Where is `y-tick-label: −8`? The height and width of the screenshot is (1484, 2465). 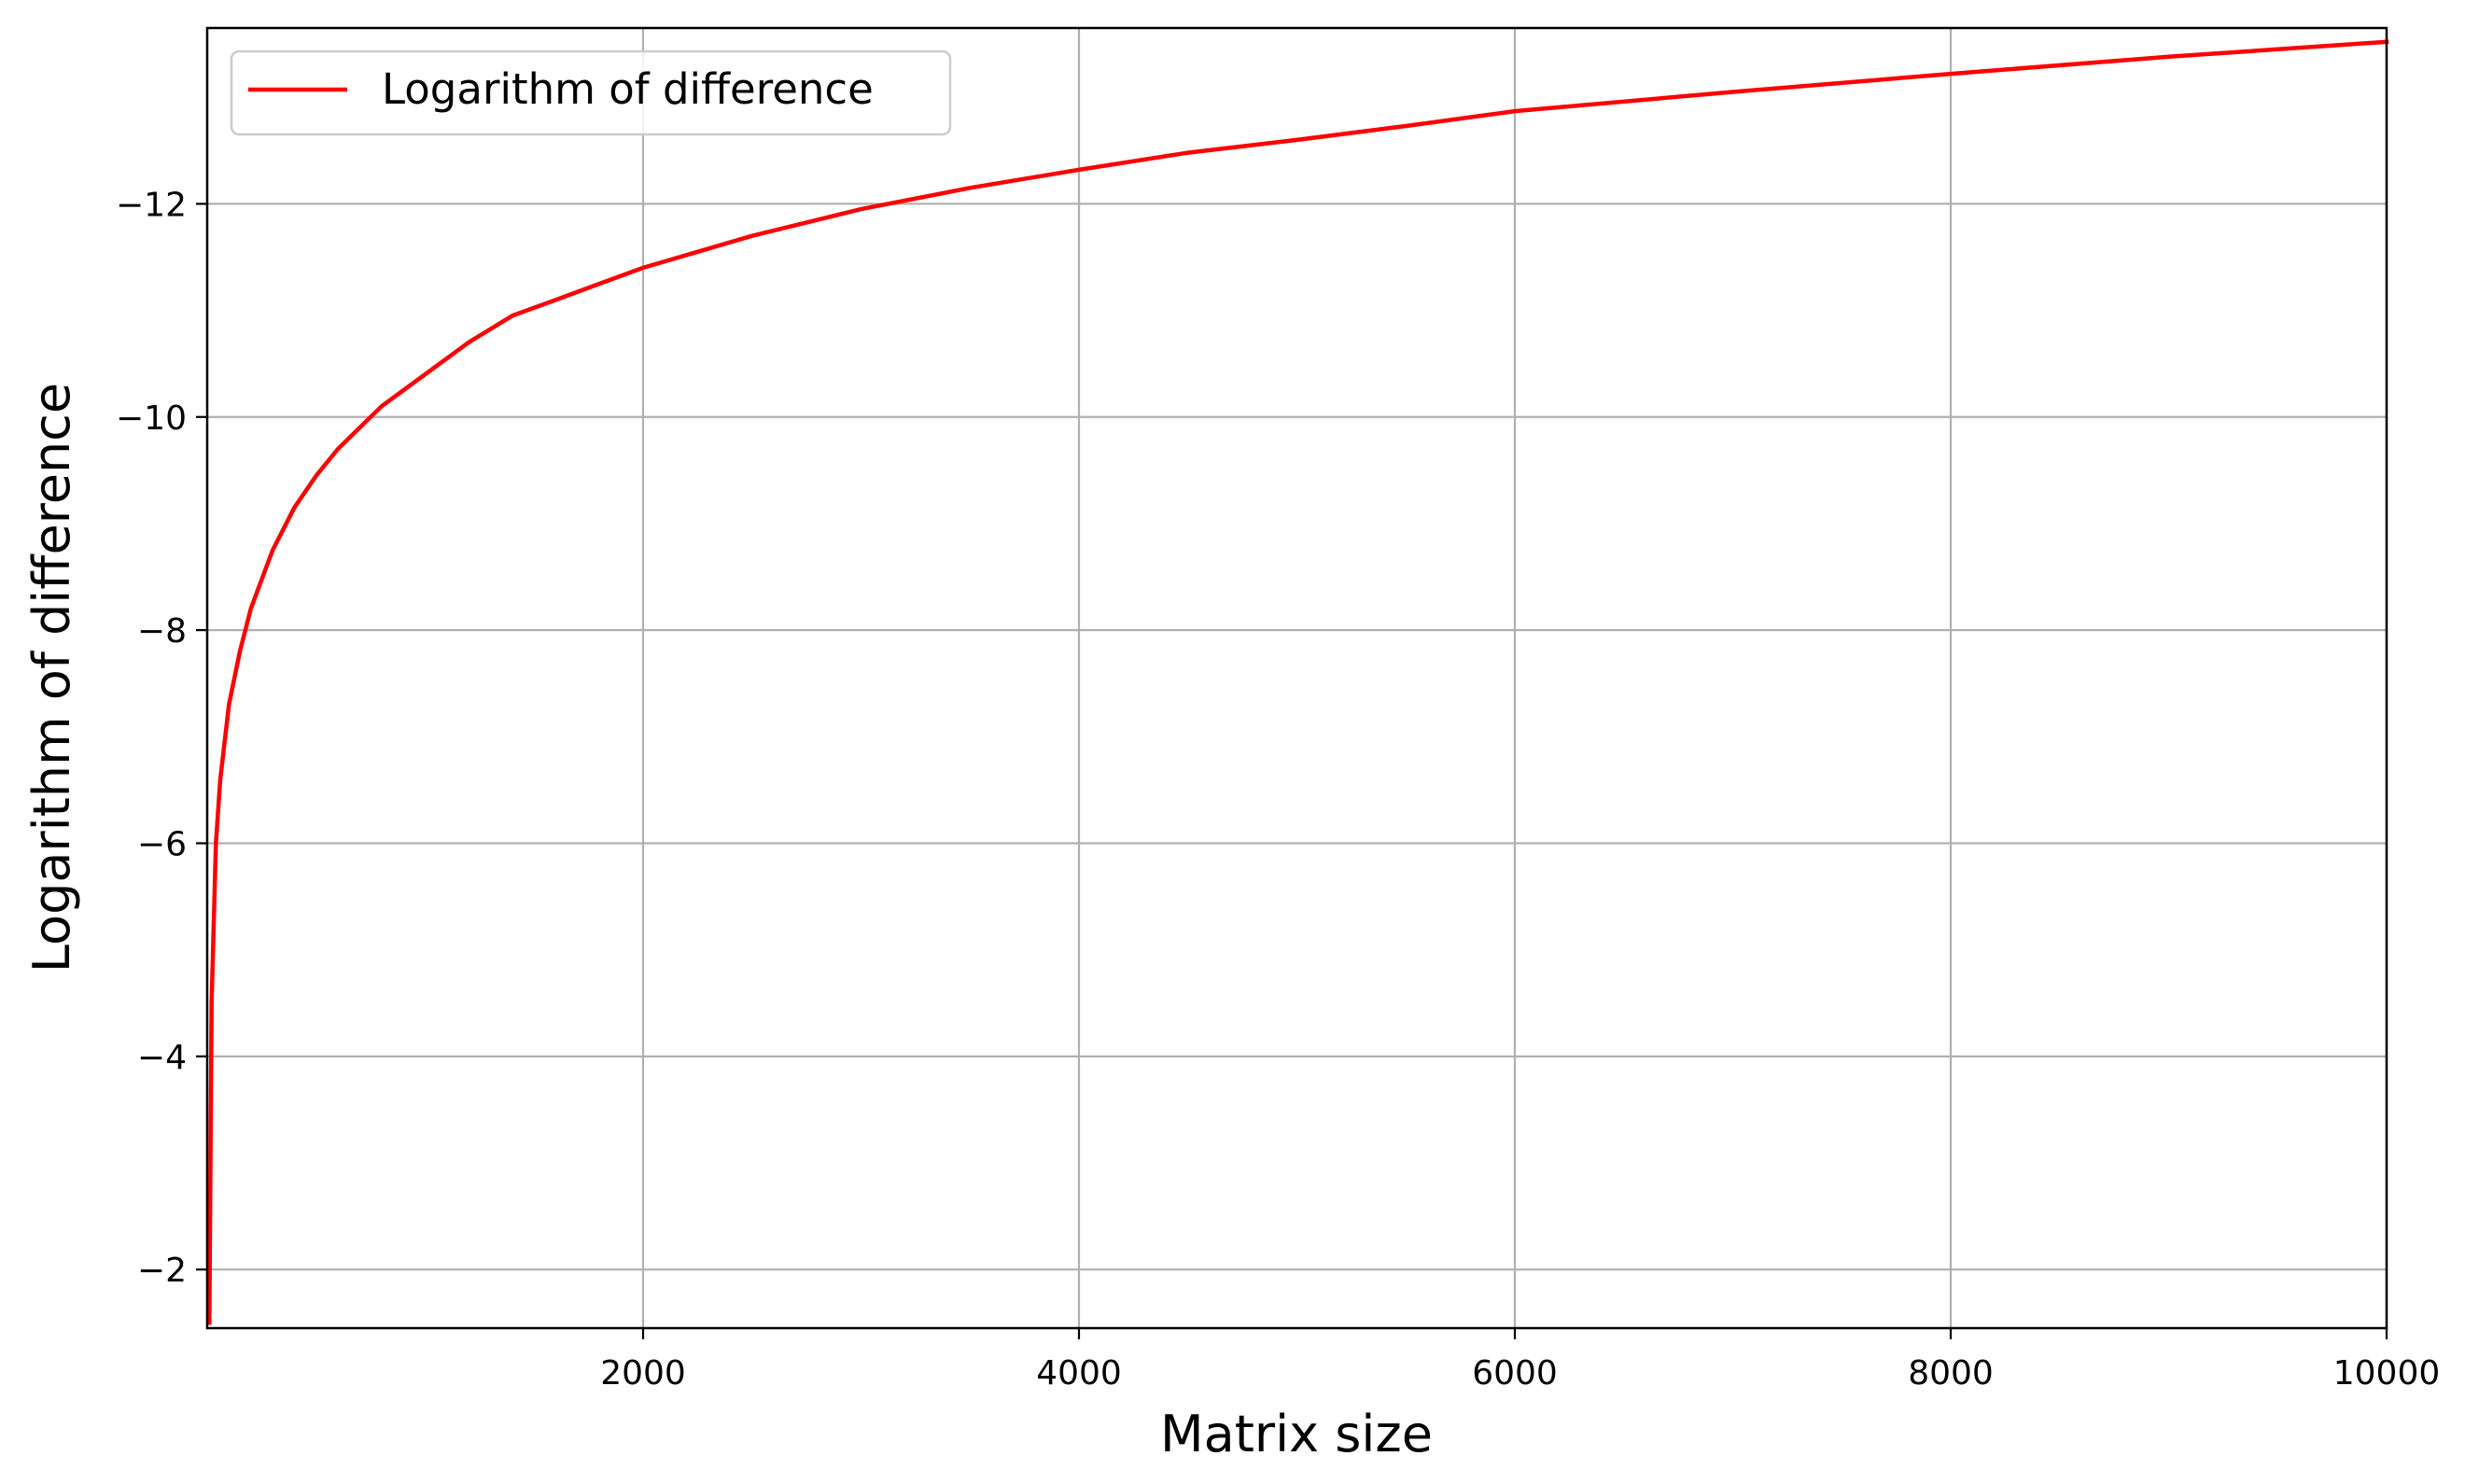
y-tick-label: −8 is located at coordinates (162, 631).